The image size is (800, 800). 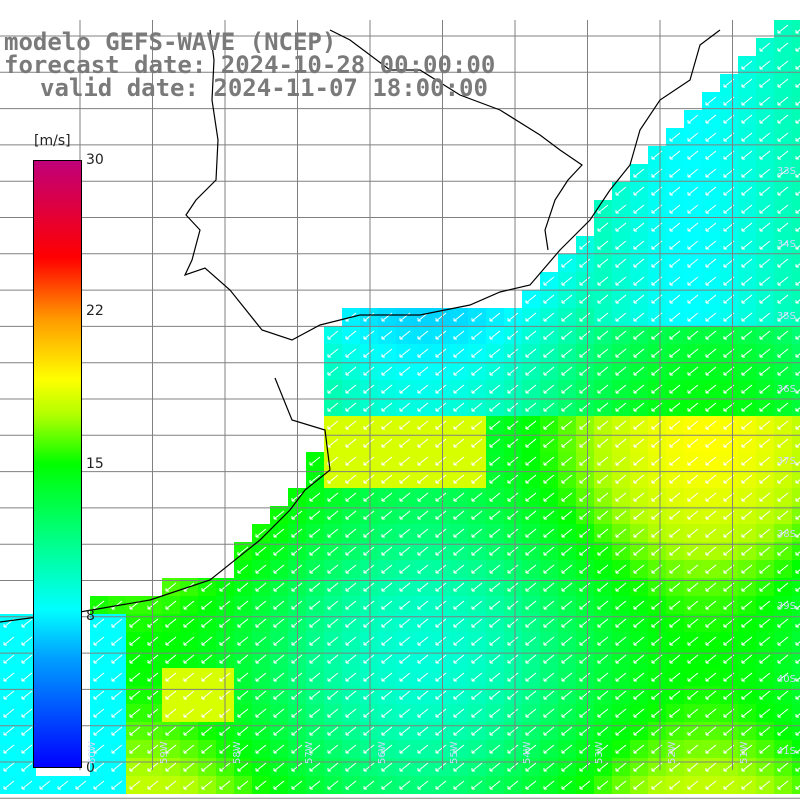 I want to click on model-title: modelo GEFS-WAVE (NCEP), so click(x=170, y=42).